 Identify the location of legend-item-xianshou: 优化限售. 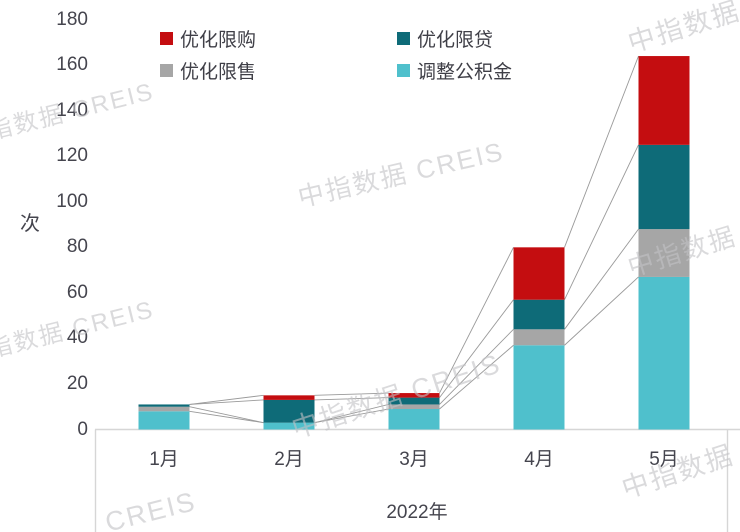
(208, 70).